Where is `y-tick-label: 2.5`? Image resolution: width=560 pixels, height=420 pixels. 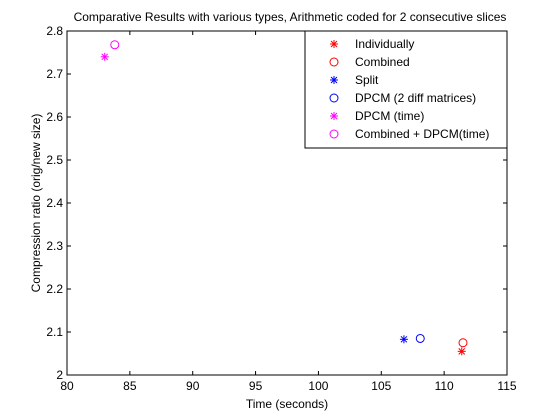
y-tick-label: 2.5 is located at coordinates (54, 160).